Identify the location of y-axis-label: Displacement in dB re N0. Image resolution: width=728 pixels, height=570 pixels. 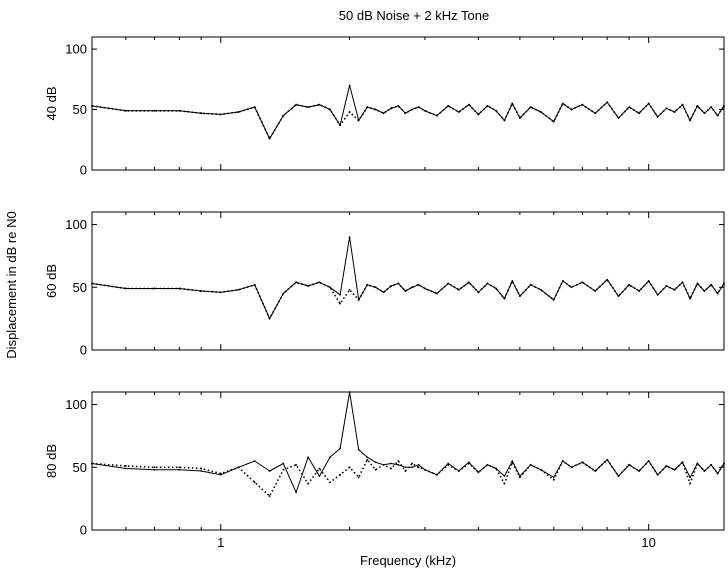
(11, 284).